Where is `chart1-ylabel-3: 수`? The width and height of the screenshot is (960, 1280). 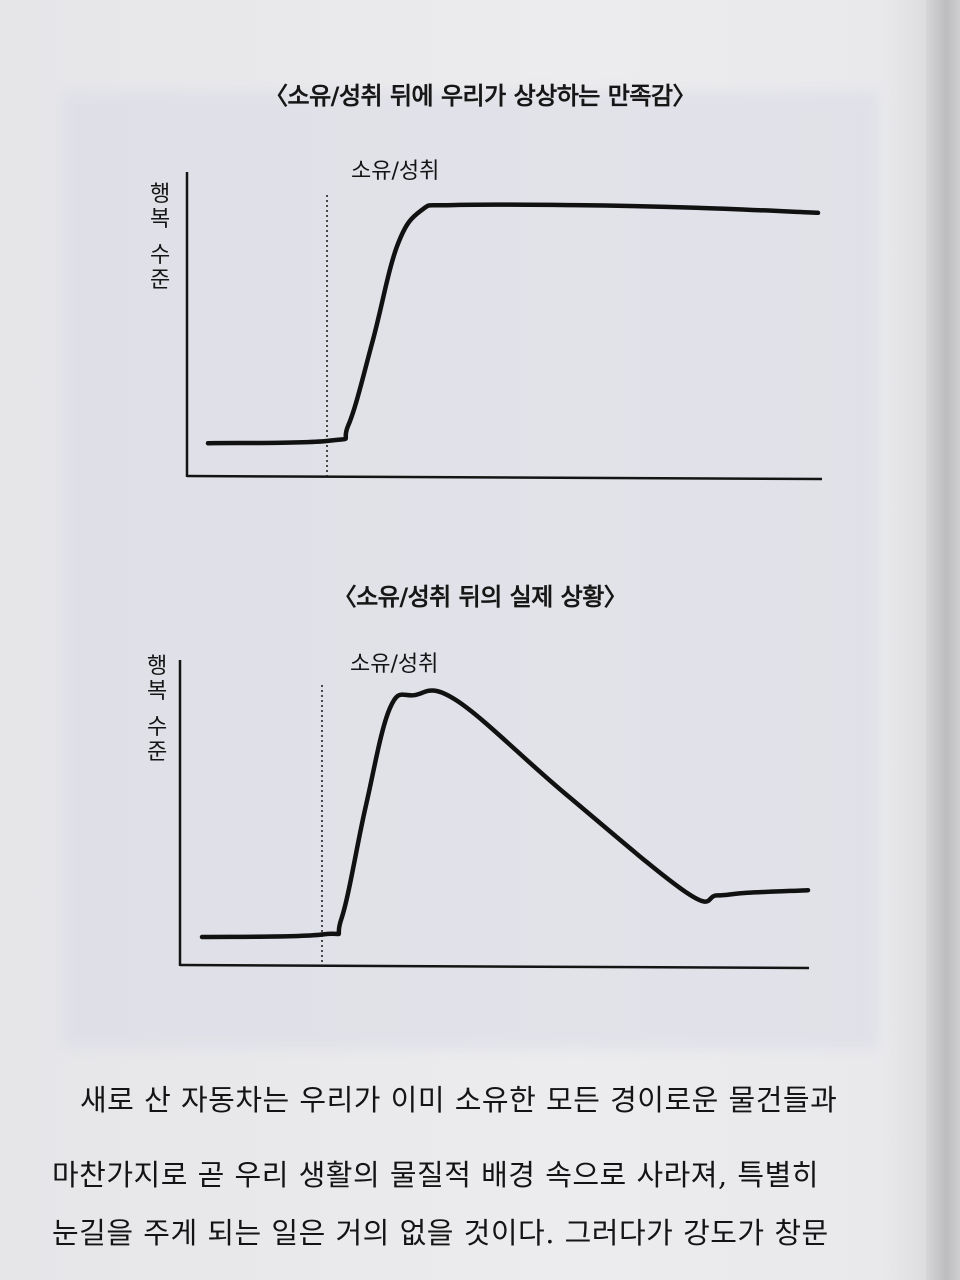
chart1-ylabel-3: 수 is located at coordinates (160, 255).